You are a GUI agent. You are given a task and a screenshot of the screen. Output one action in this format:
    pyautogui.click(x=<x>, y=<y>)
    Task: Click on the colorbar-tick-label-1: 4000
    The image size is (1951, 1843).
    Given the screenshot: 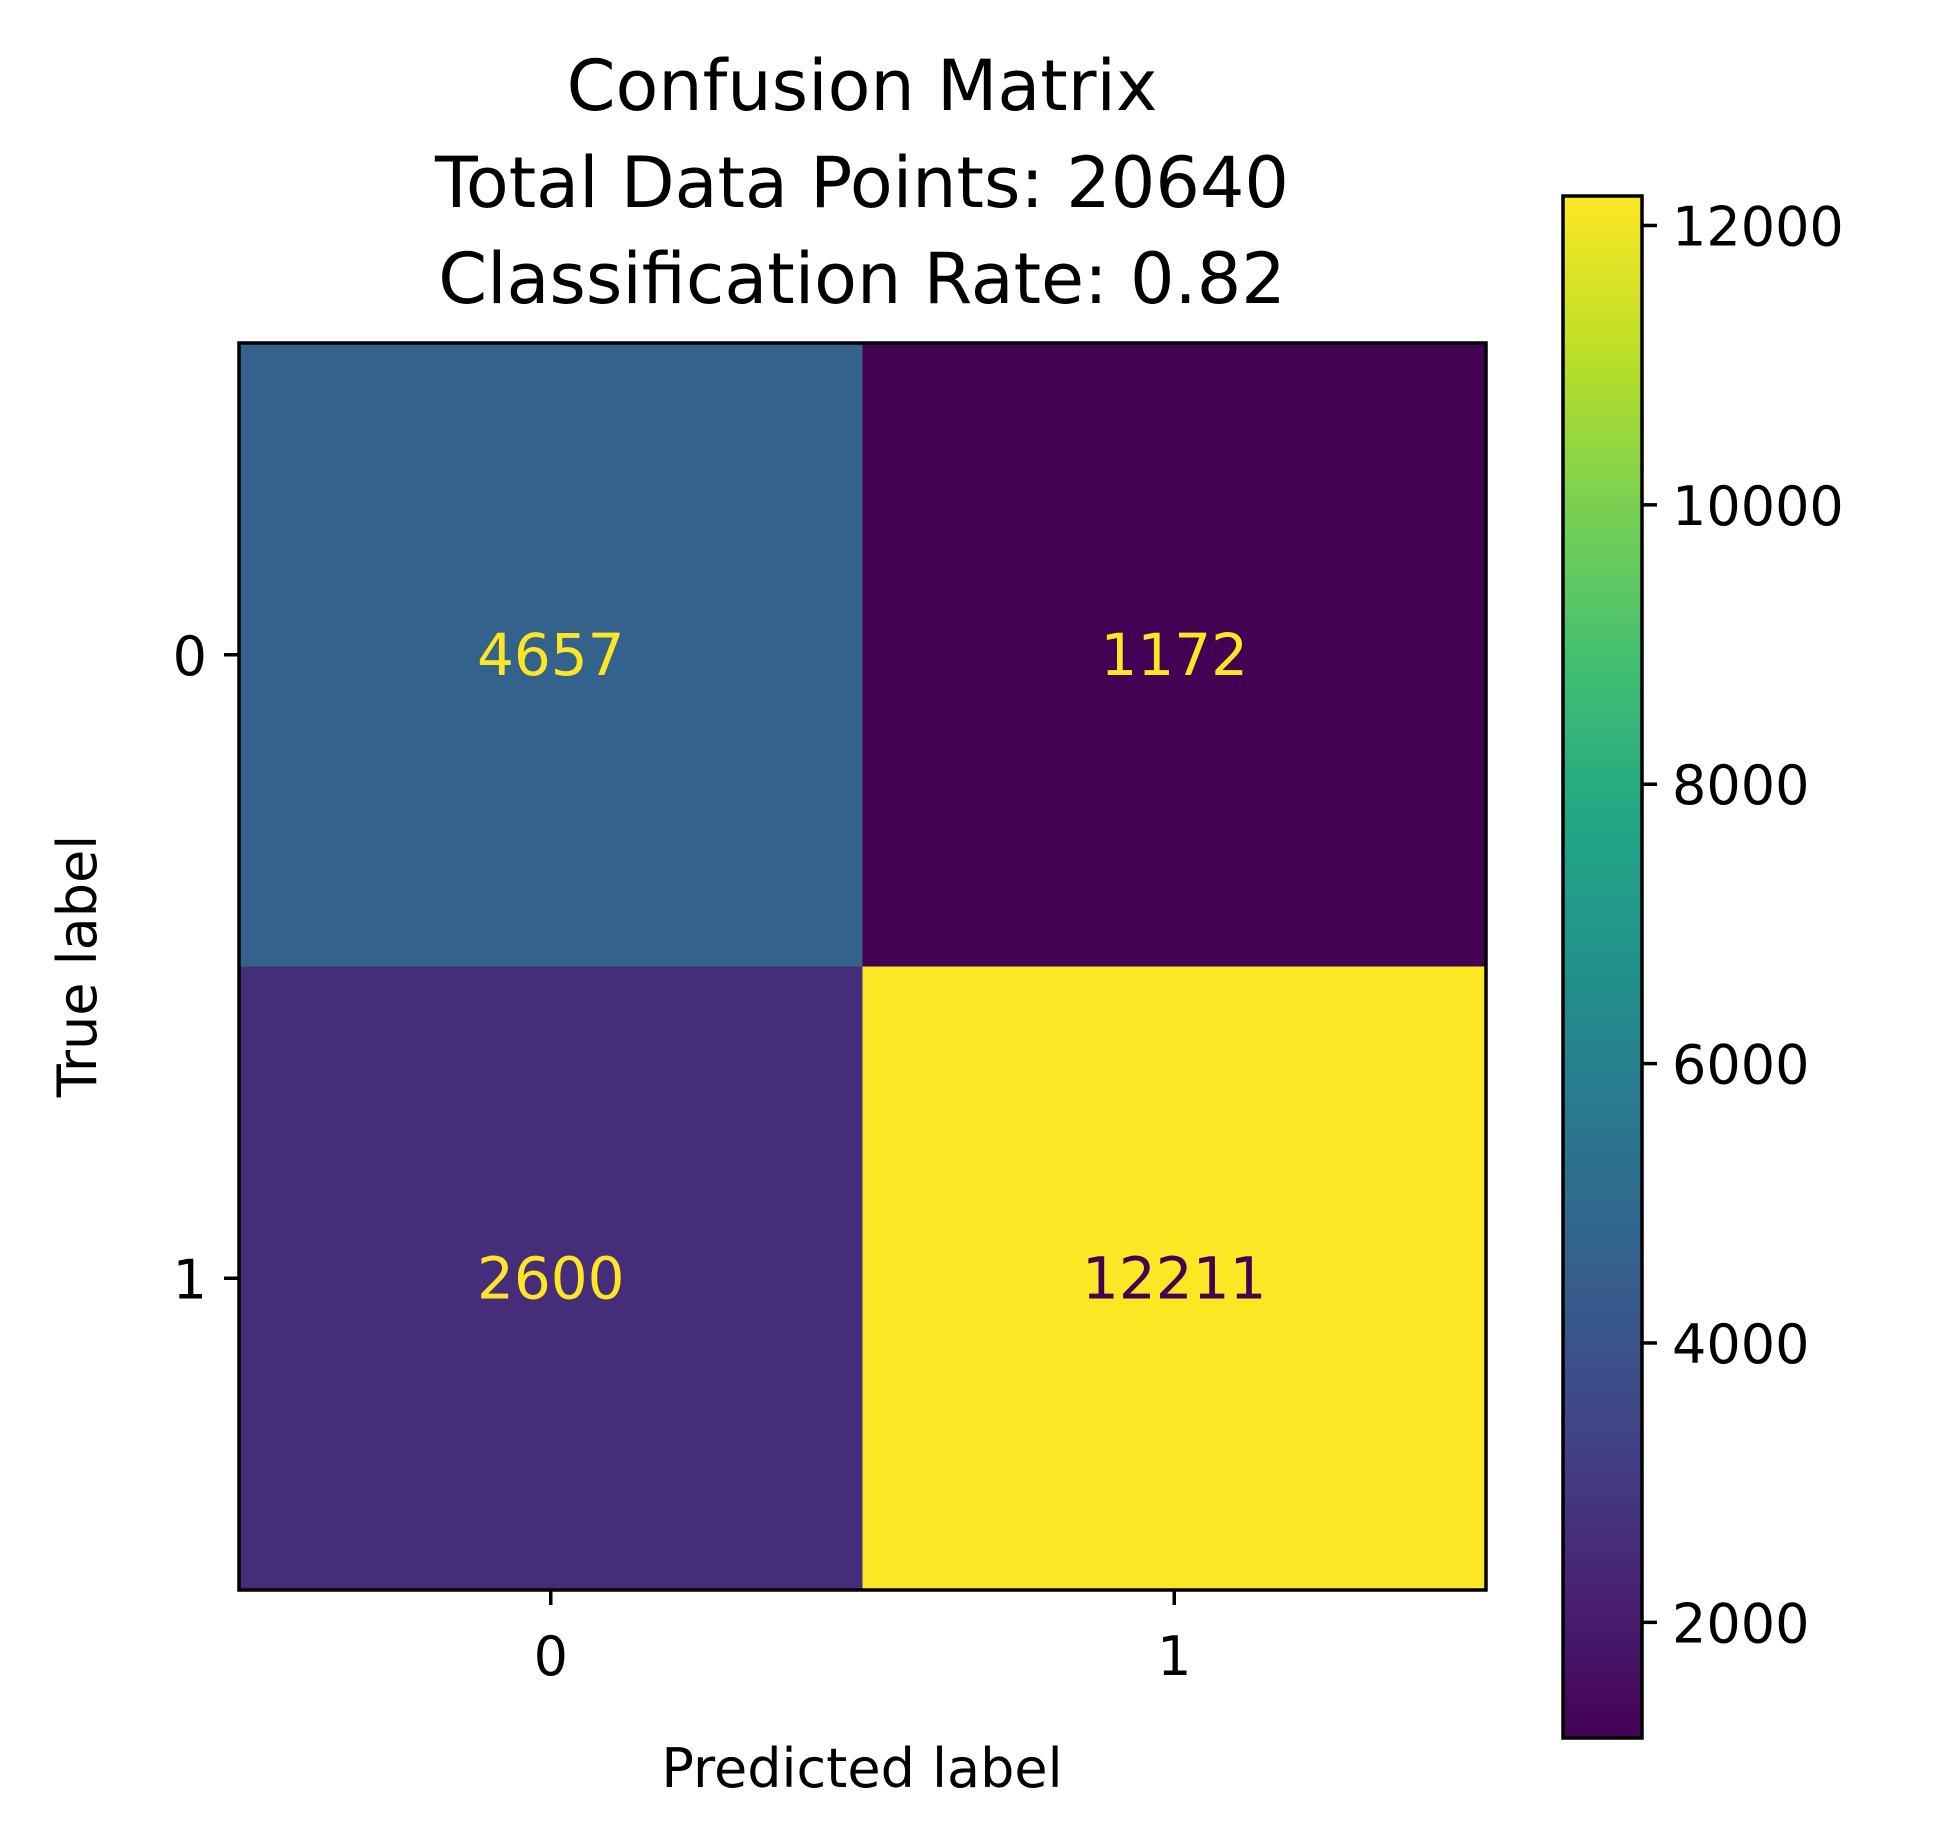 What is the action you would take?
    pyautogui.click(x=1740, y=1344)
    